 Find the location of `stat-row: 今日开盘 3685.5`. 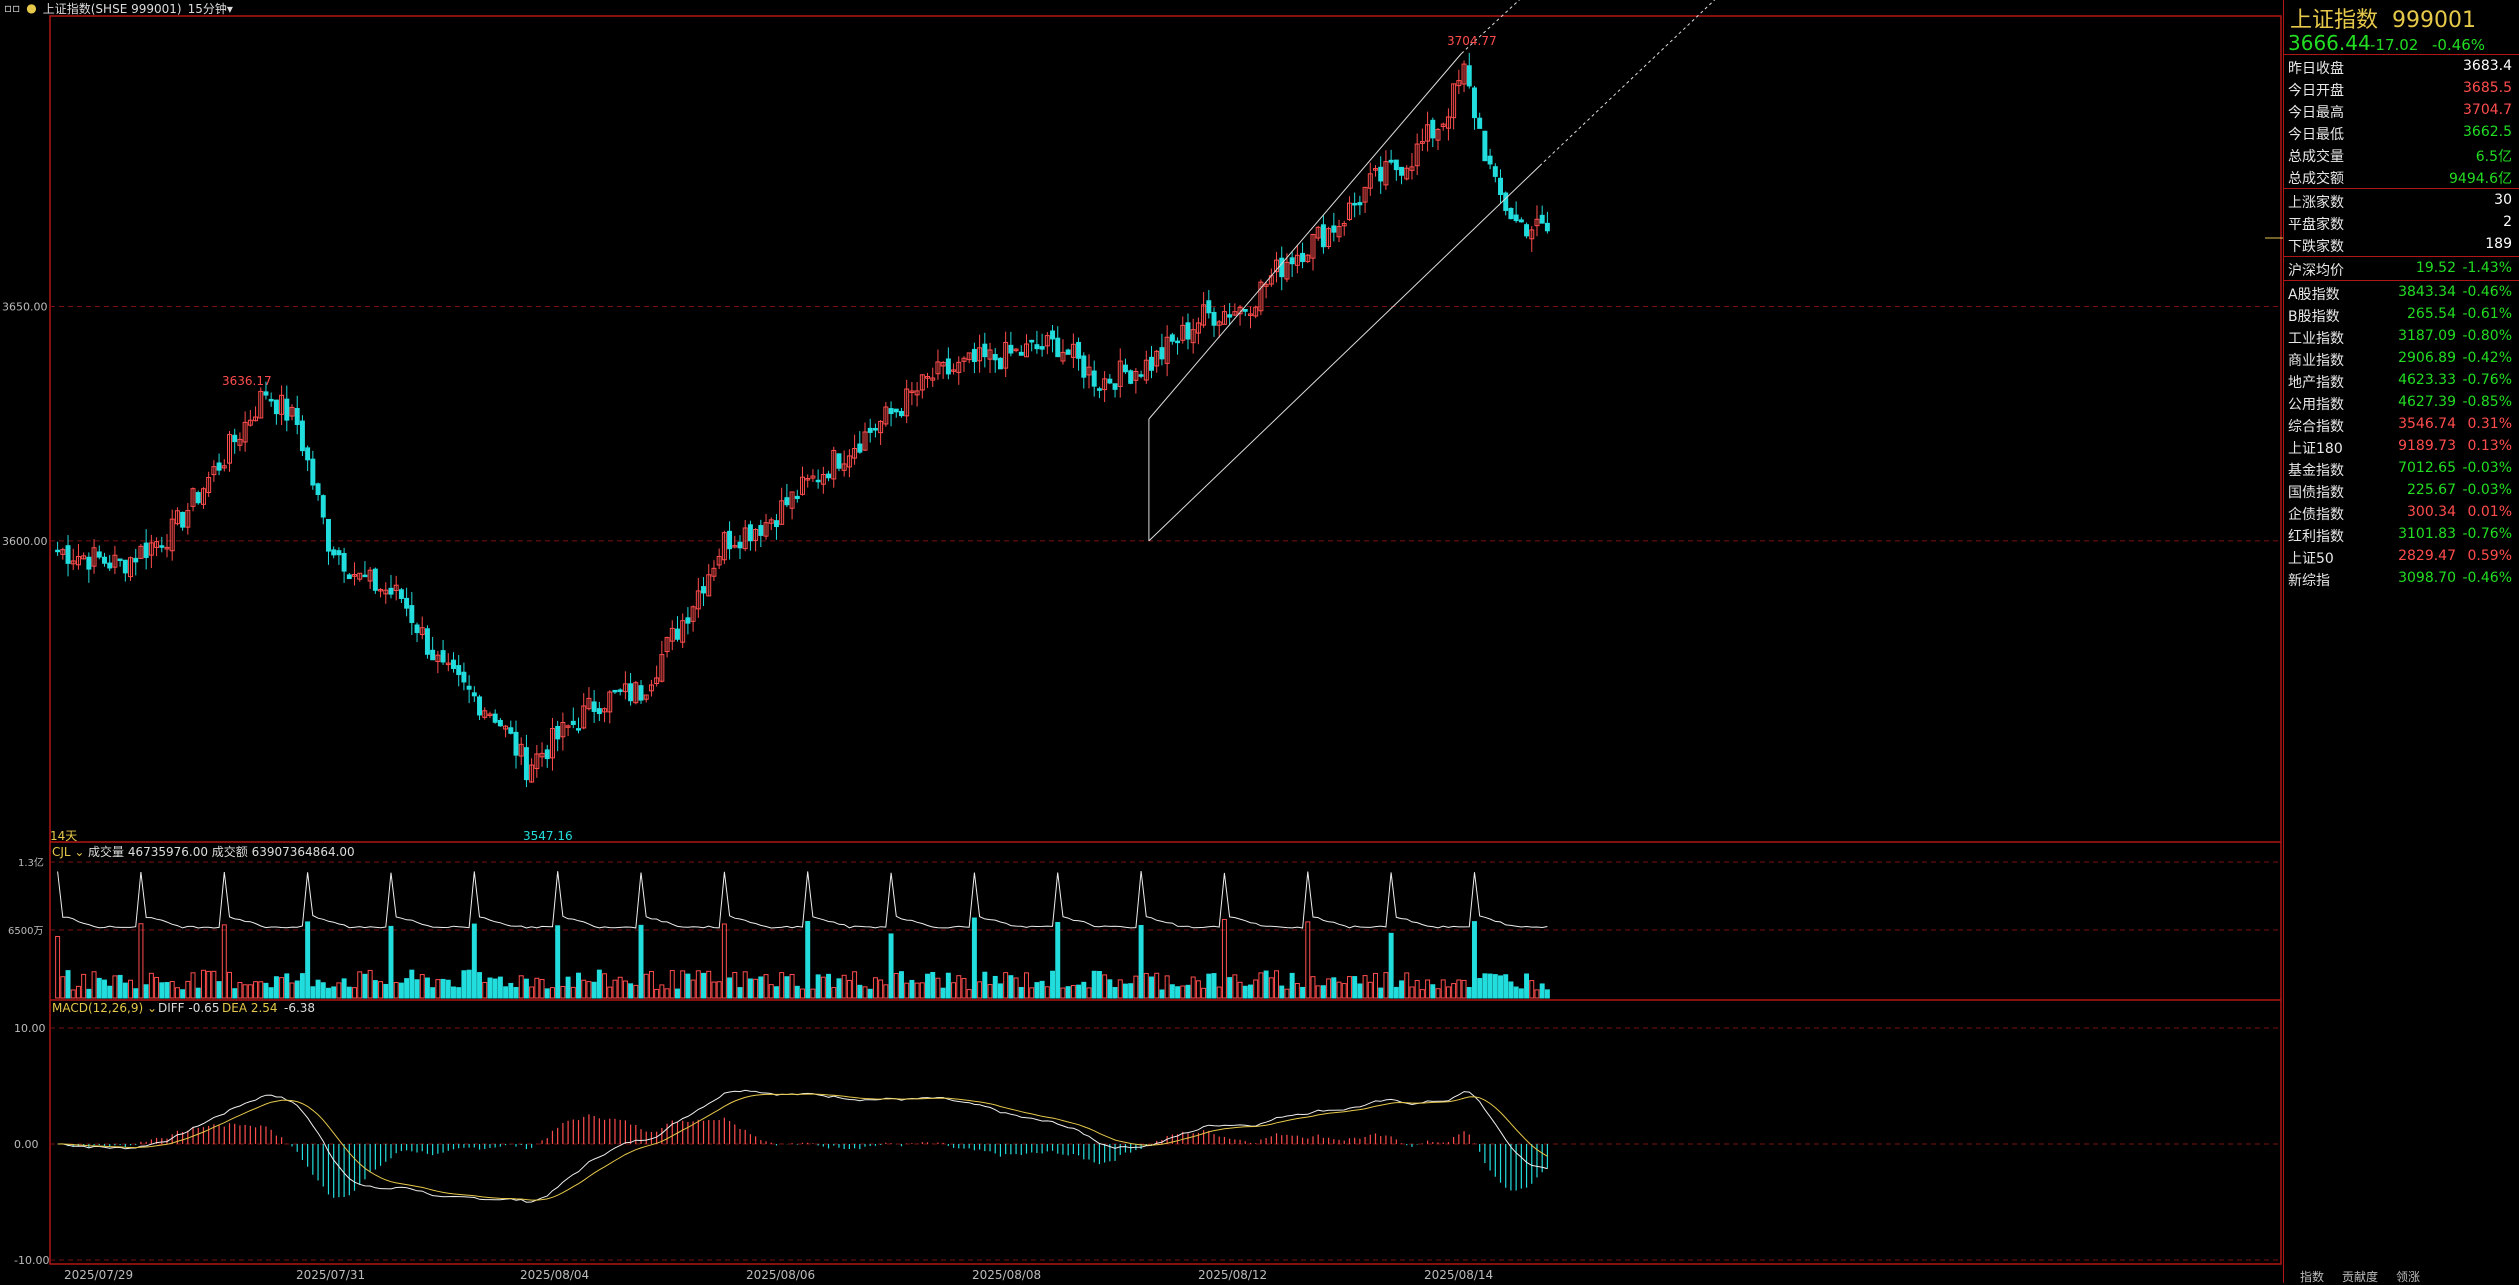

stat-row: 今日开盘 3685.5 is located at coordinates (2403, 90).